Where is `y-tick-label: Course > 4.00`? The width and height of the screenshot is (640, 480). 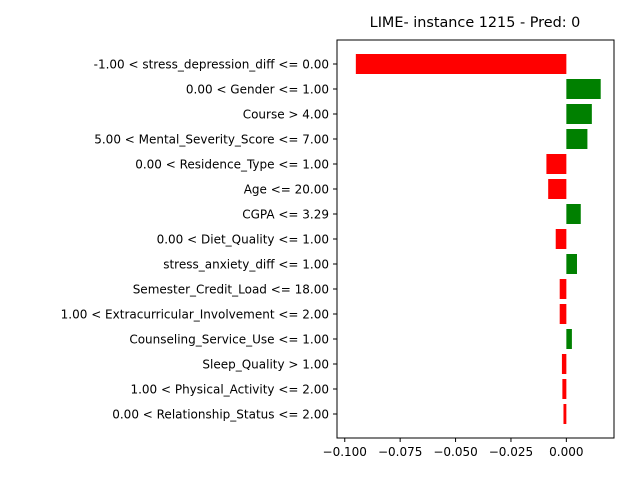 y-tick-label: Course > 4.00 is located at coordinates (286, 115).